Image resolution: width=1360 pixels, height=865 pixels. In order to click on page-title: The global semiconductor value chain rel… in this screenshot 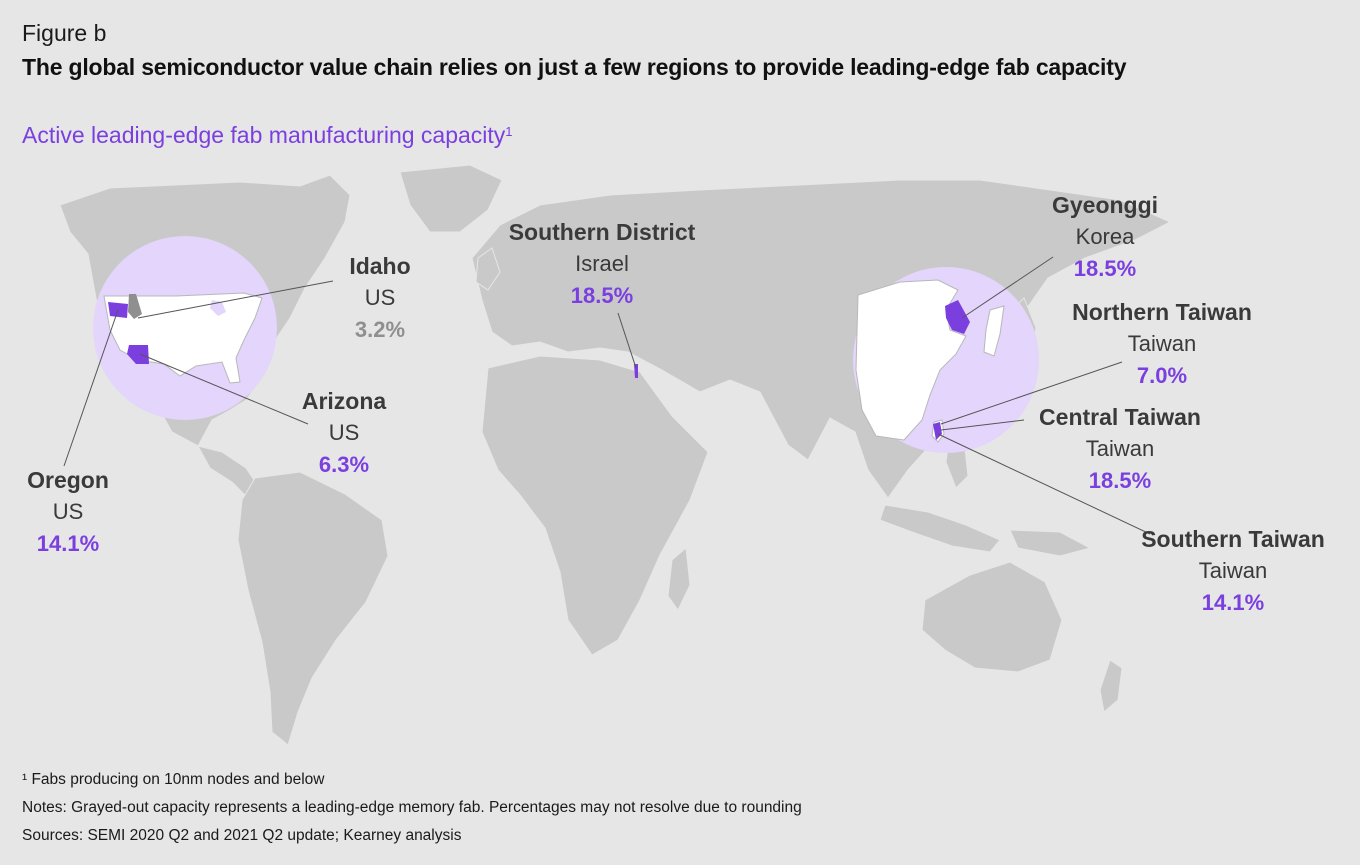, I will do `click(574, 67)`.